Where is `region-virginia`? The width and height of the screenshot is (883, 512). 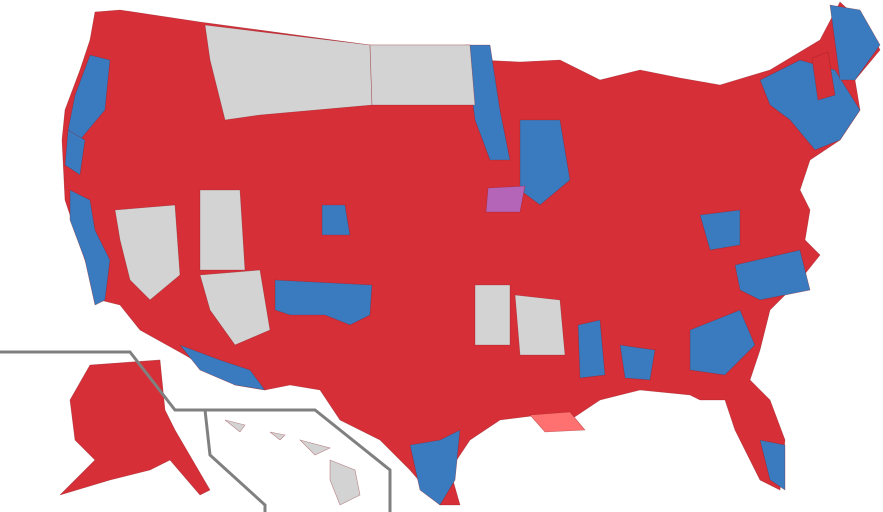
region-virginia is located at coordinates (720, 230).